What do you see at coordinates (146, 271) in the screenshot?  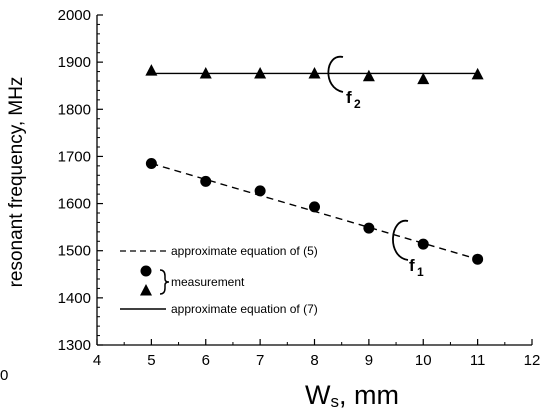 I see `legend-circle-marker` at bounding box center [146, 271].